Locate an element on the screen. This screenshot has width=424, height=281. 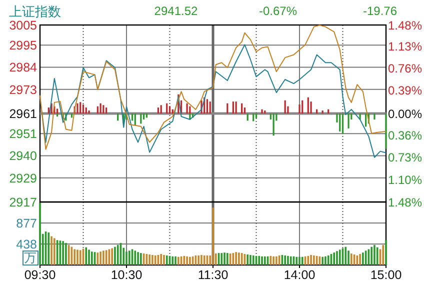
y2-tick-label: 0.00% is located at coordinates (405, 114).